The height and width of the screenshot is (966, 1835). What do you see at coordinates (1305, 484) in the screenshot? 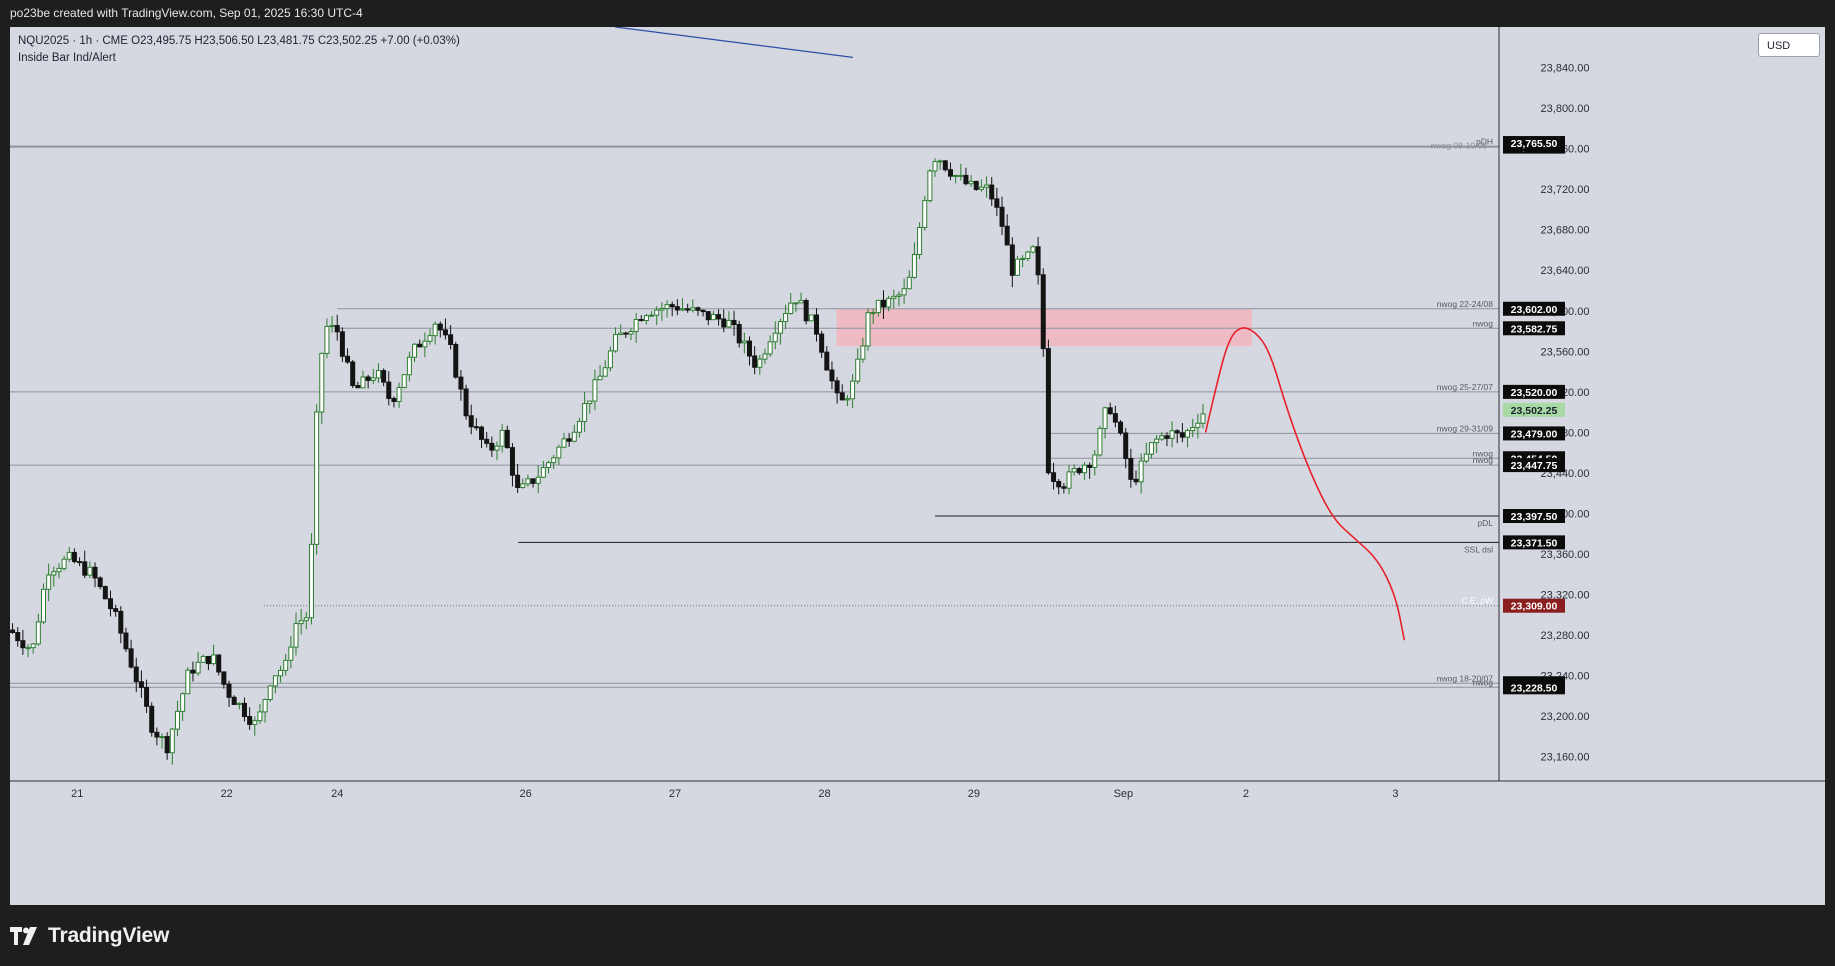
I see `projection-path` at bounding box center [1305, 484].